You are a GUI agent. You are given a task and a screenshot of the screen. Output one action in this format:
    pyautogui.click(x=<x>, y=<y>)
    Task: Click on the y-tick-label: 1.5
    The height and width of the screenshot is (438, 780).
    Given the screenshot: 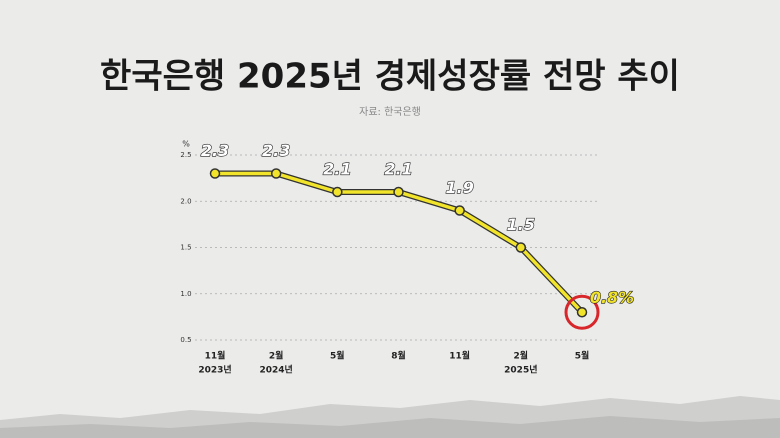 What is the action you would take?
    pyautogui.click(x=185, y=248)
    